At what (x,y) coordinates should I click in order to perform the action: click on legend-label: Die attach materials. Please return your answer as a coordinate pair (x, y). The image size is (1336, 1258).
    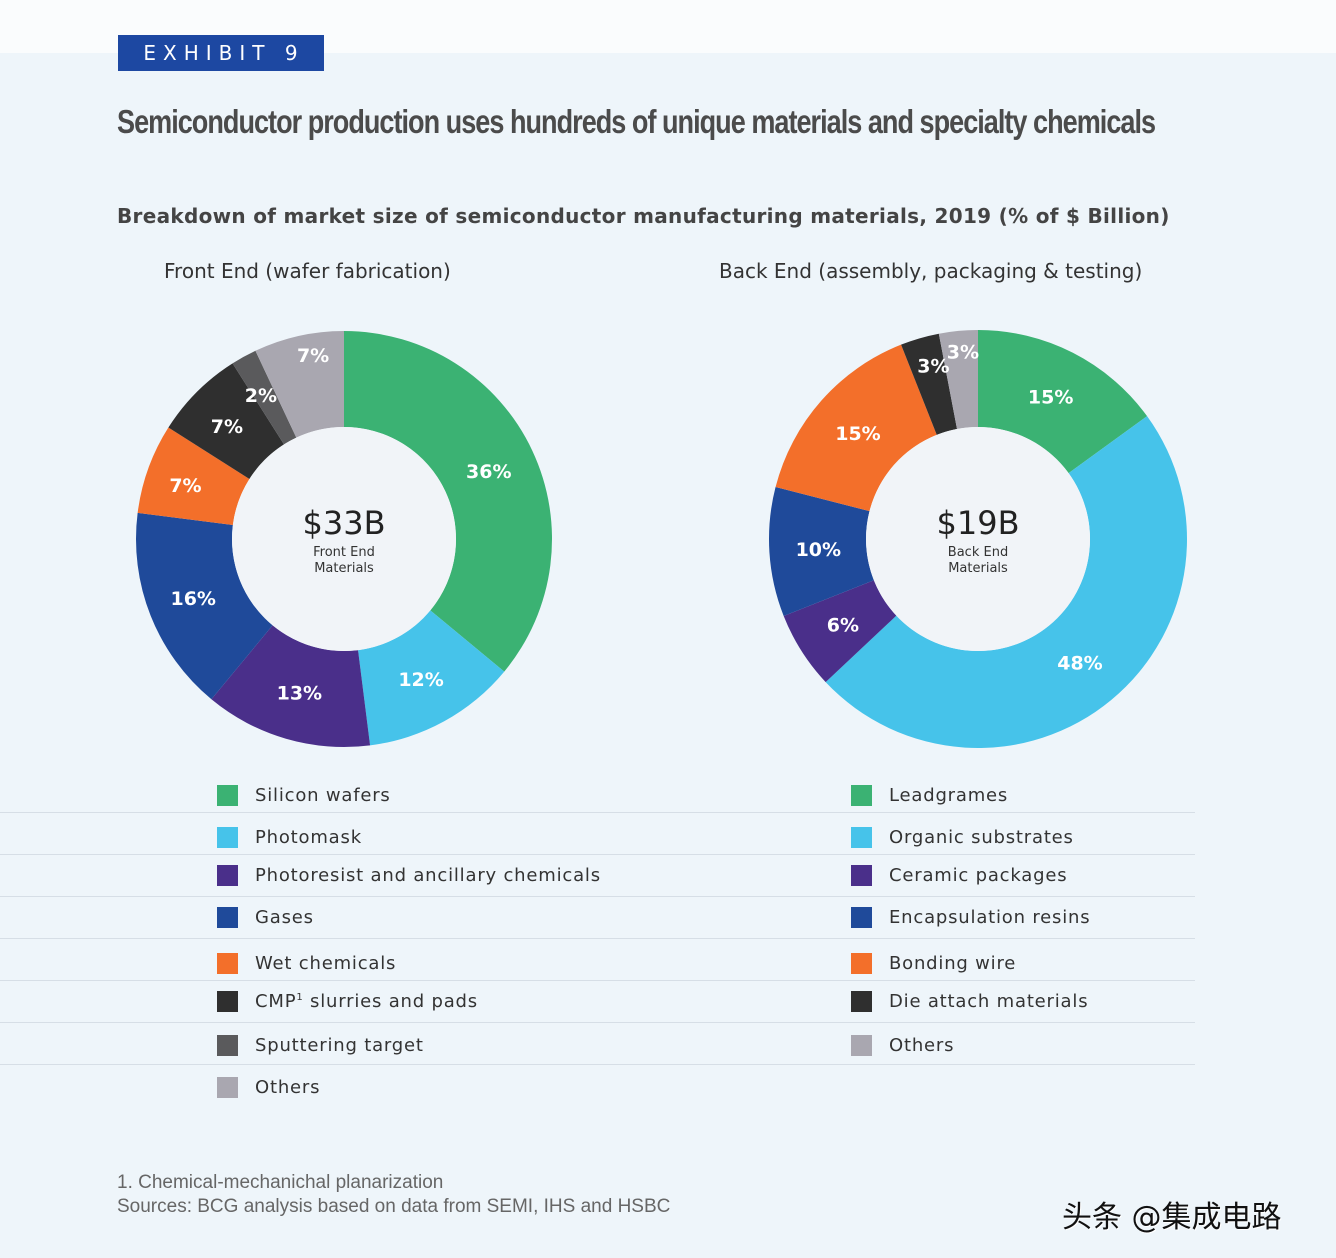
    Looking at the image, I should click on (989, 1001).